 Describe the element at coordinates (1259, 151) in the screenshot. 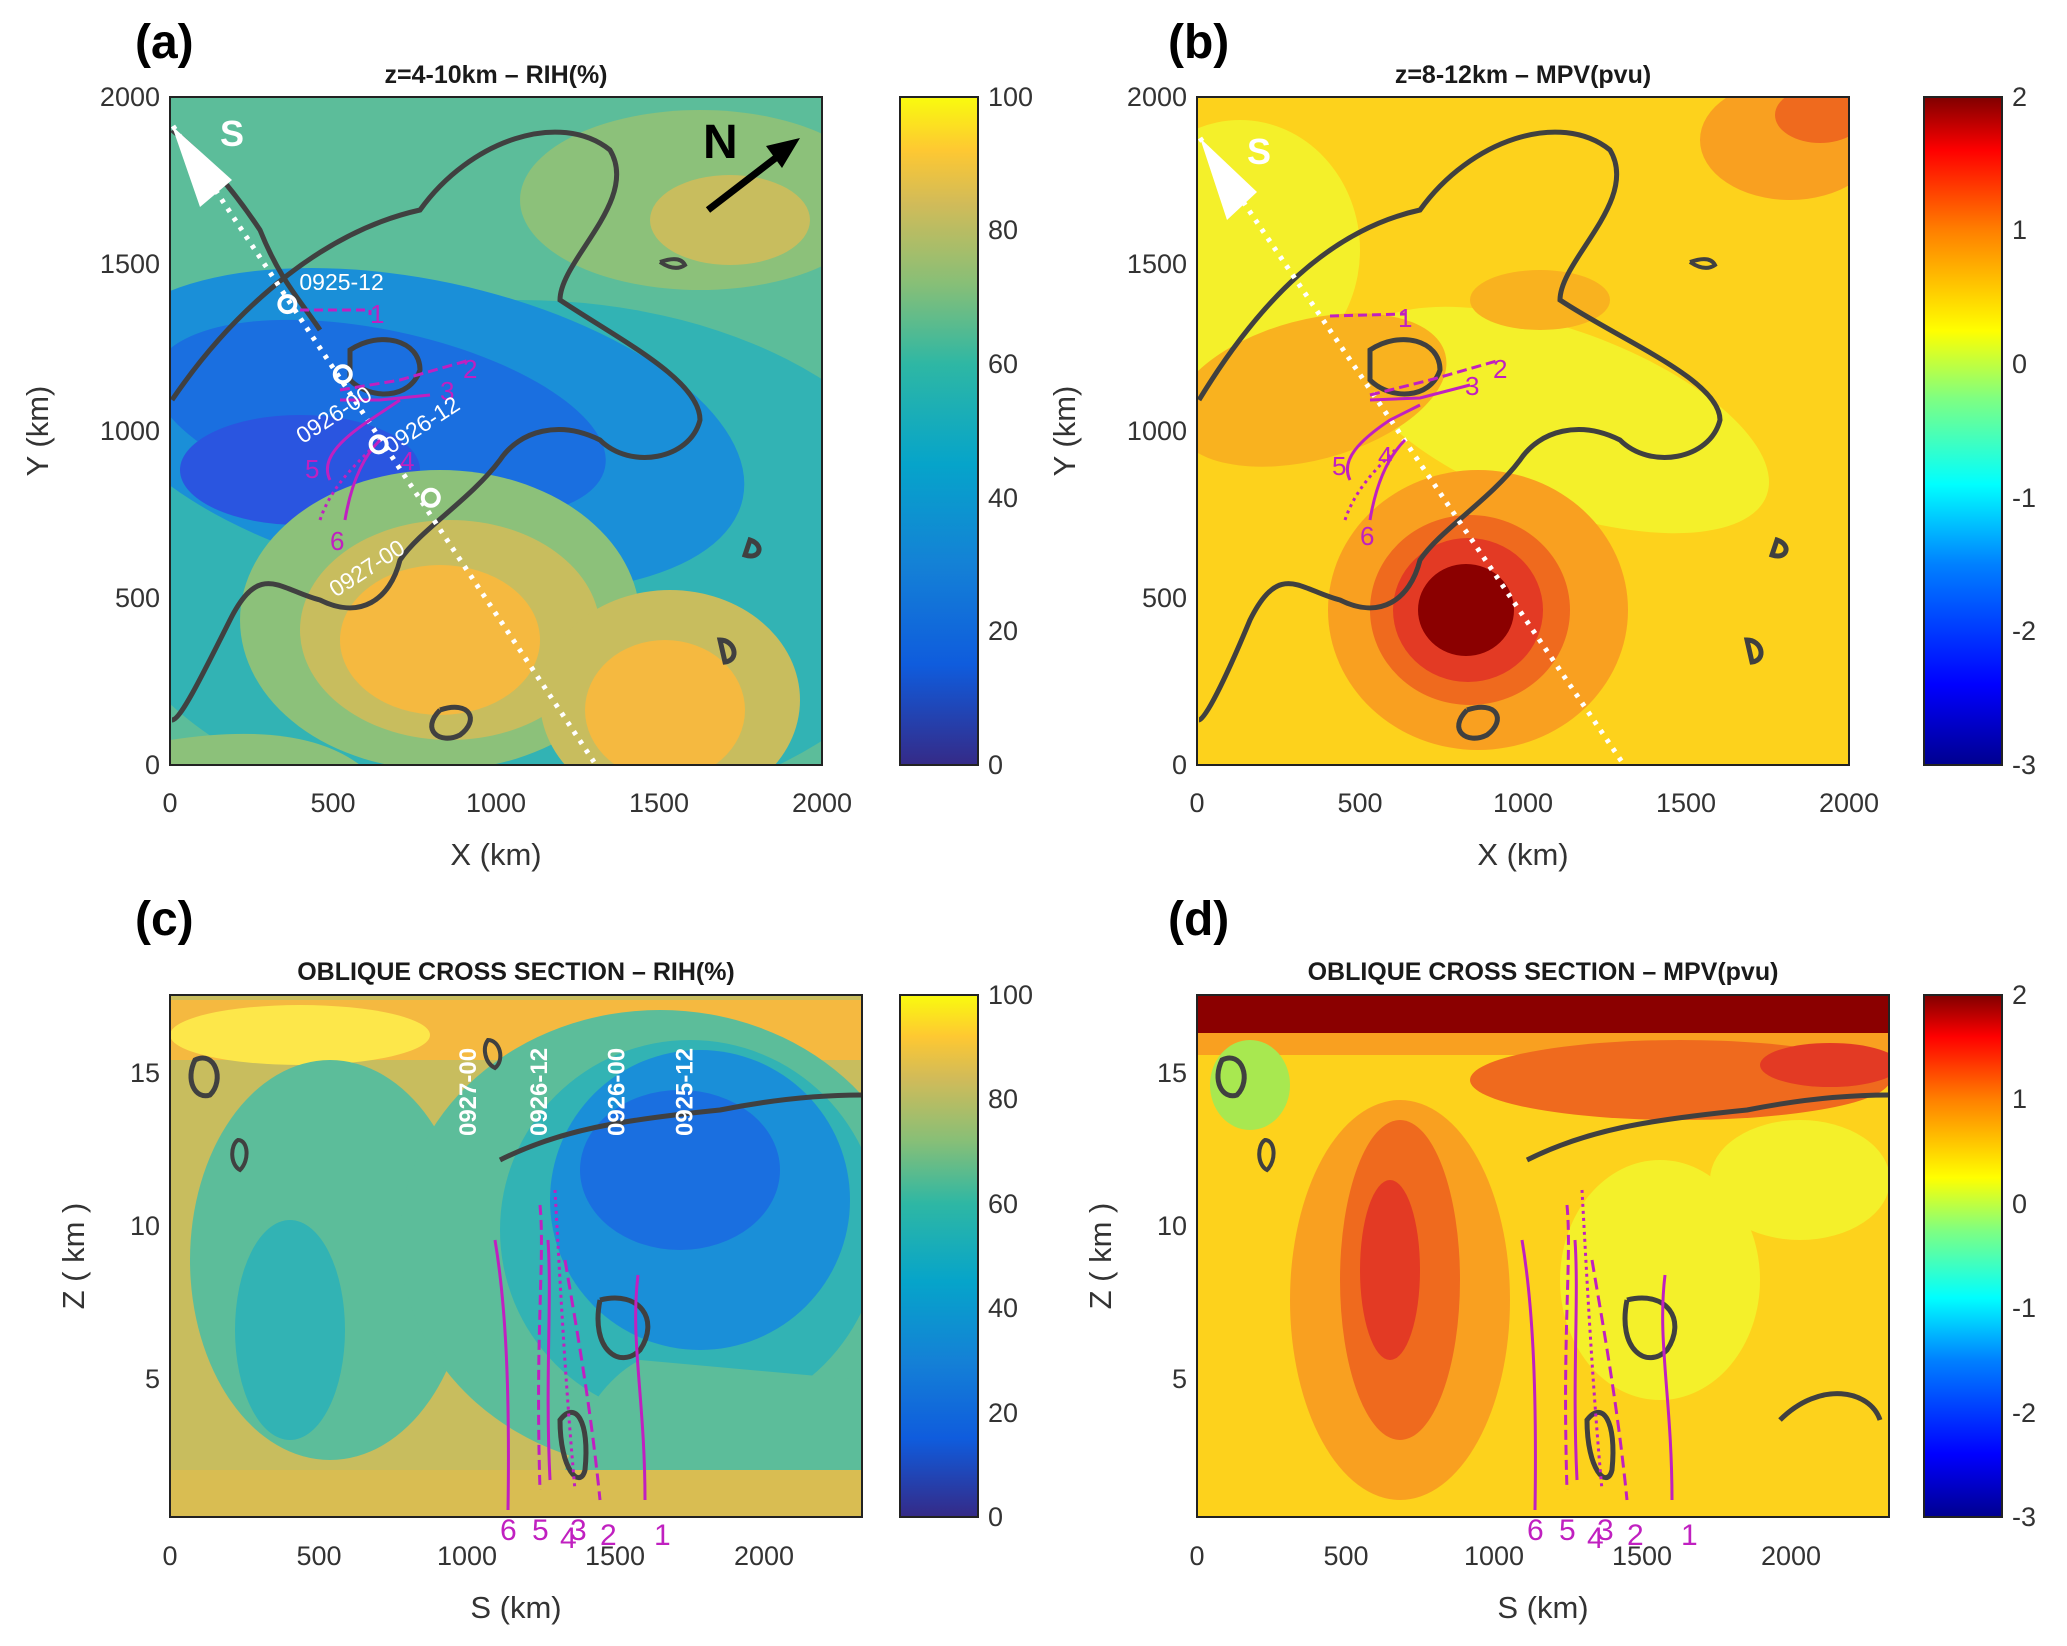

I see `panel-b-south-label: S` at that location.